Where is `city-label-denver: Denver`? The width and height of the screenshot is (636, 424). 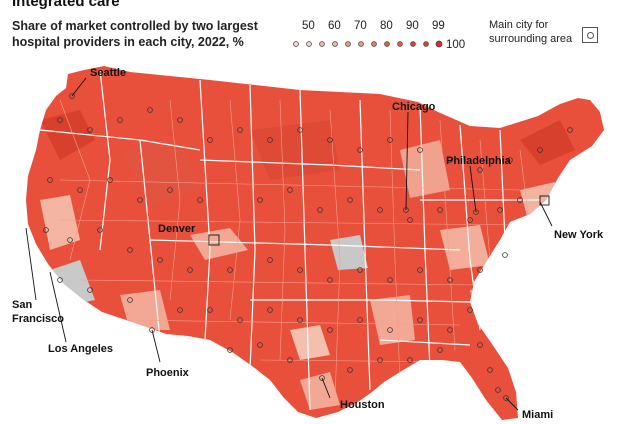
city-label-denver: Denver is located at coordinates (177, 229).